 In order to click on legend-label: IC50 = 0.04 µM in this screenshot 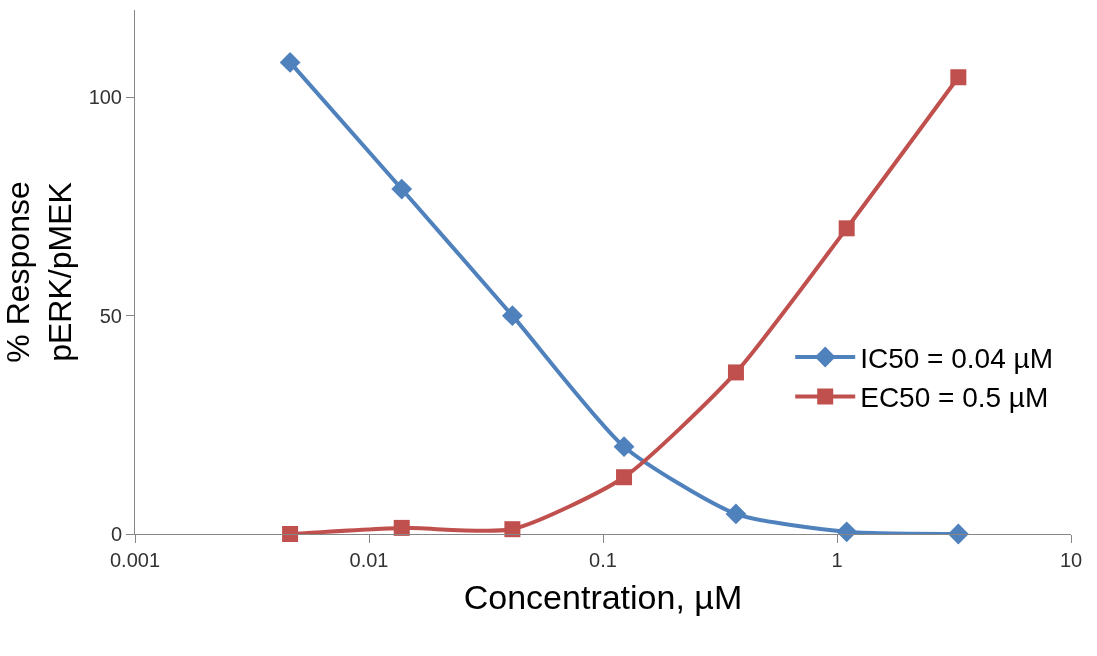, I will do `click(956, 358)`.